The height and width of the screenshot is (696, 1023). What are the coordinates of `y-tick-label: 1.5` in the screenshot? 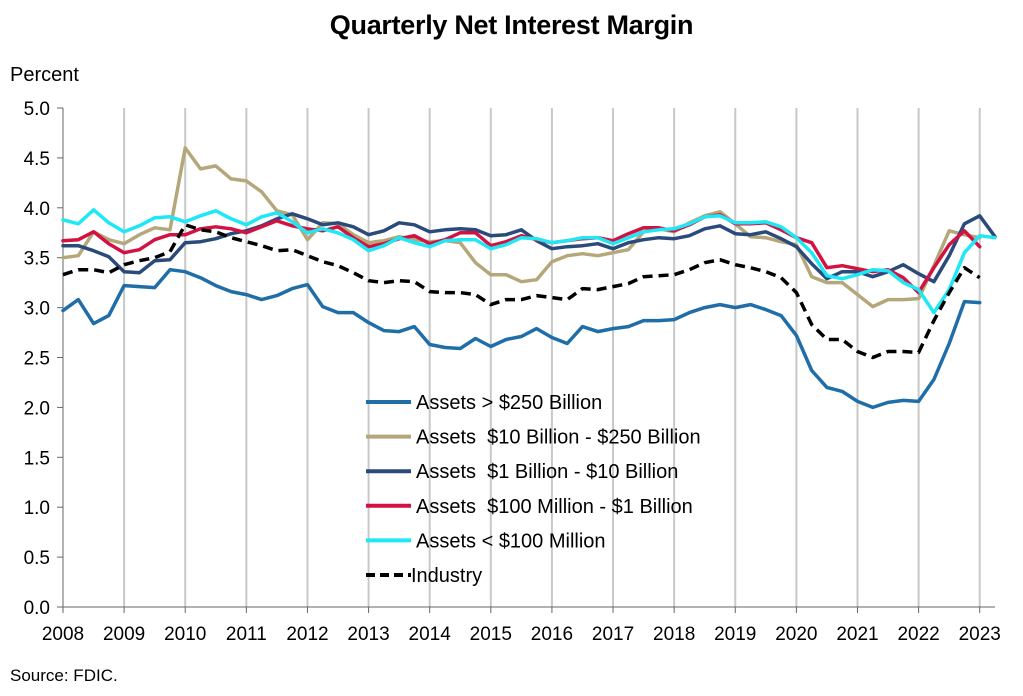 It's located at (37, 458).